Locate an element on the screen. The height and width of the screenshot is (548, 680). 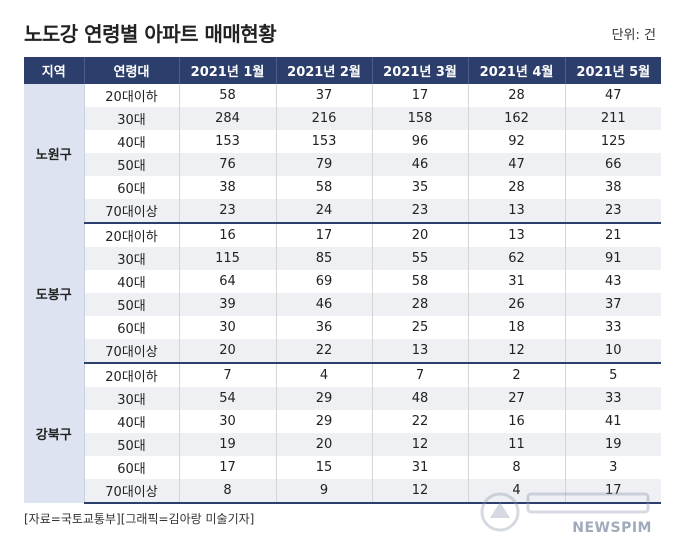
value-cell: 76 is located at coordinates (228, 164).